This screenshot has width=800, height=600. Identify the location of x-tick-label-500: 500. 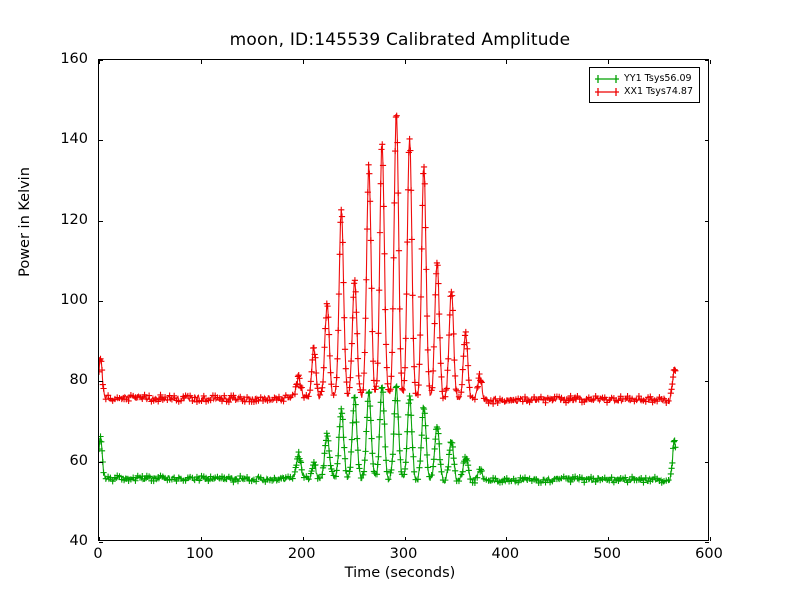
(607, 554).